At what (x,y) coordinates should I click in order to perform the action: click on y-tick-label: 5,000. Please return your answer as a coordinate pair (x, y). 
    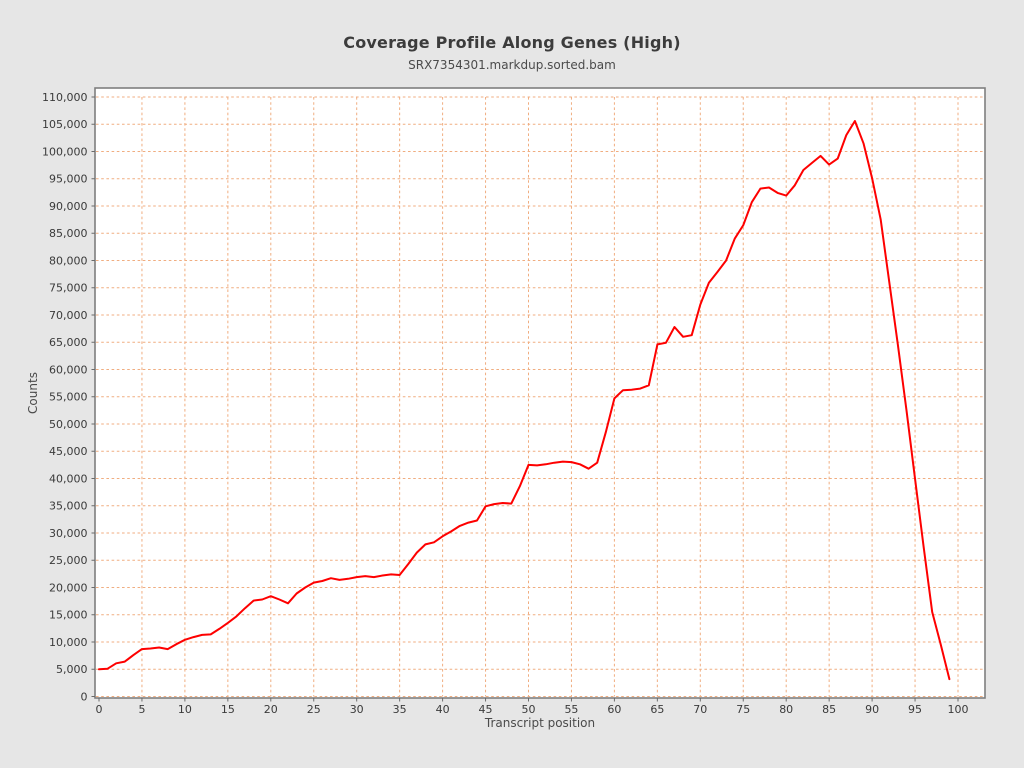
    Looking at the image, I should click on (72, 669).